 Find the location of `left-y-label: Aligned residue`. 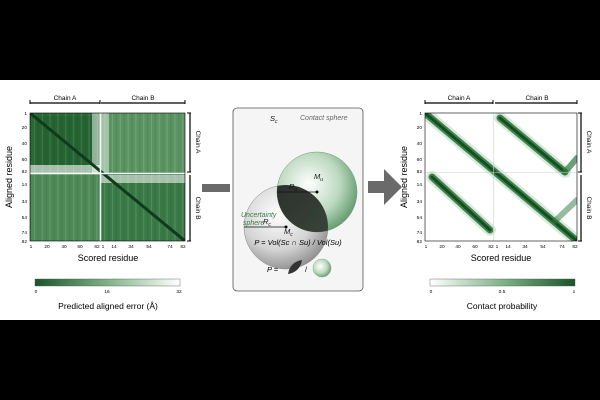

left-y-label: Aligned residue is located at coordinates (9, 177).